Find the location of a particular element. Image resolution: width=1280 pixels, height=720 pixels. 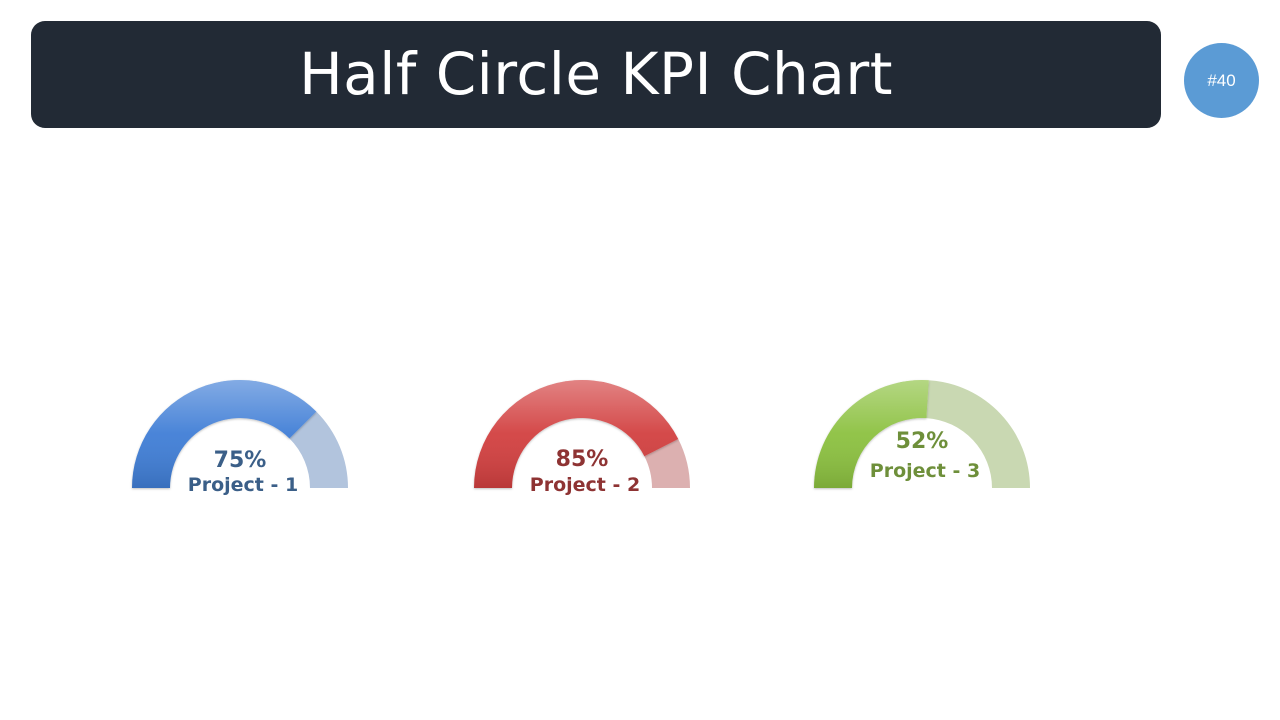

title-bar: Half Circle KPI Chart is located at coordinates (596, 74).